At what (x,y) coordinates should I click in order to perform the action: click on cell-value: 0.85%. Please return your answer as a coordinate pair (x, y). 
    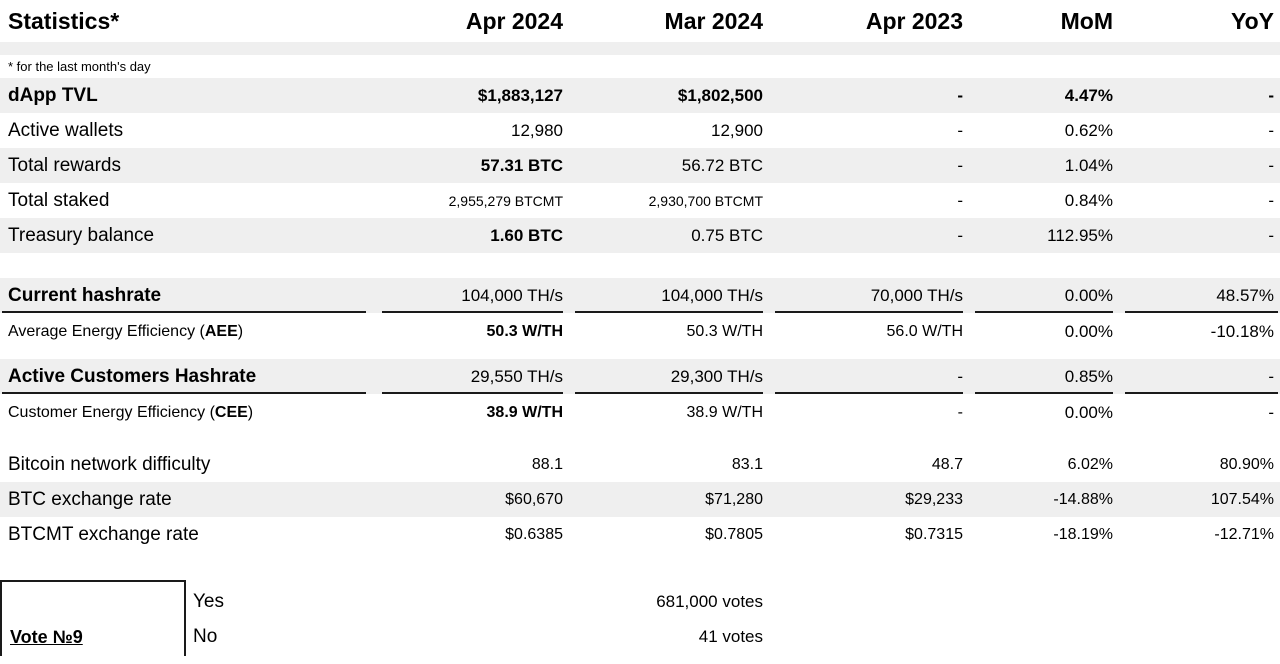
    Looking at the image, I should click on (1038, 376).